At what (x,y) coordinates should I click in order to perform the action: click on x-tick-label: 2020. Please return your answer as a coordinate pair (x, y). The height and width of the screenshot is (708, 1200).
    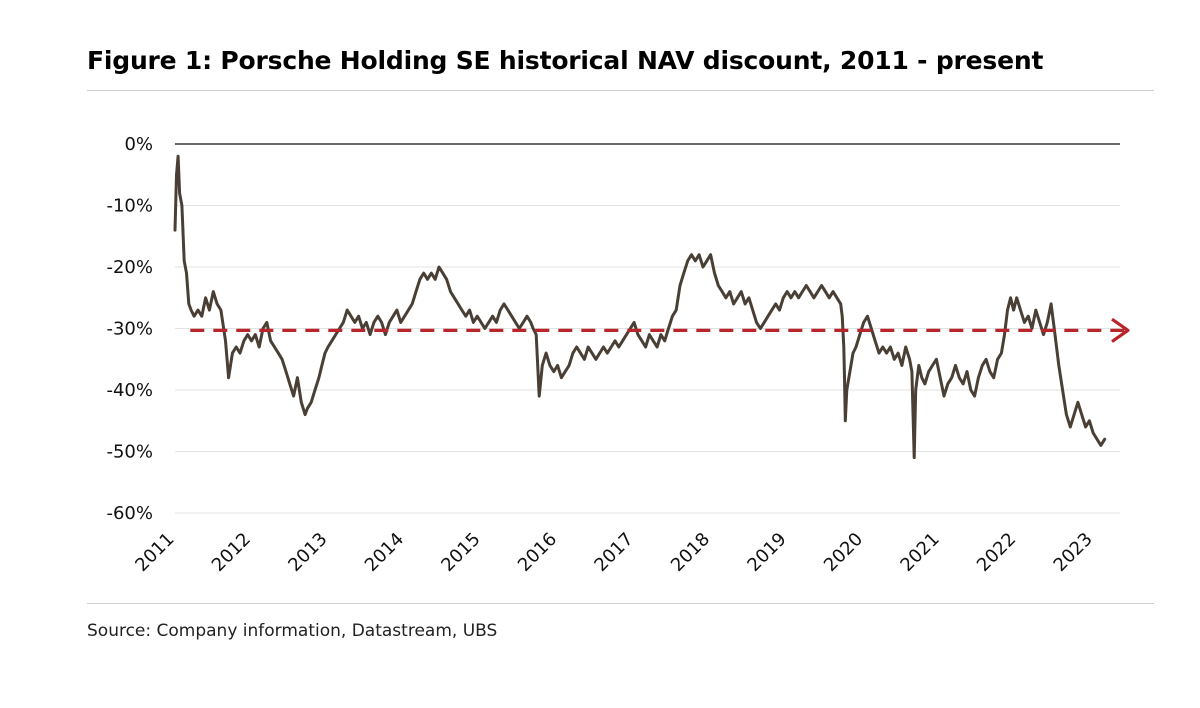
    Looking at the image, I should click on (843, 552).